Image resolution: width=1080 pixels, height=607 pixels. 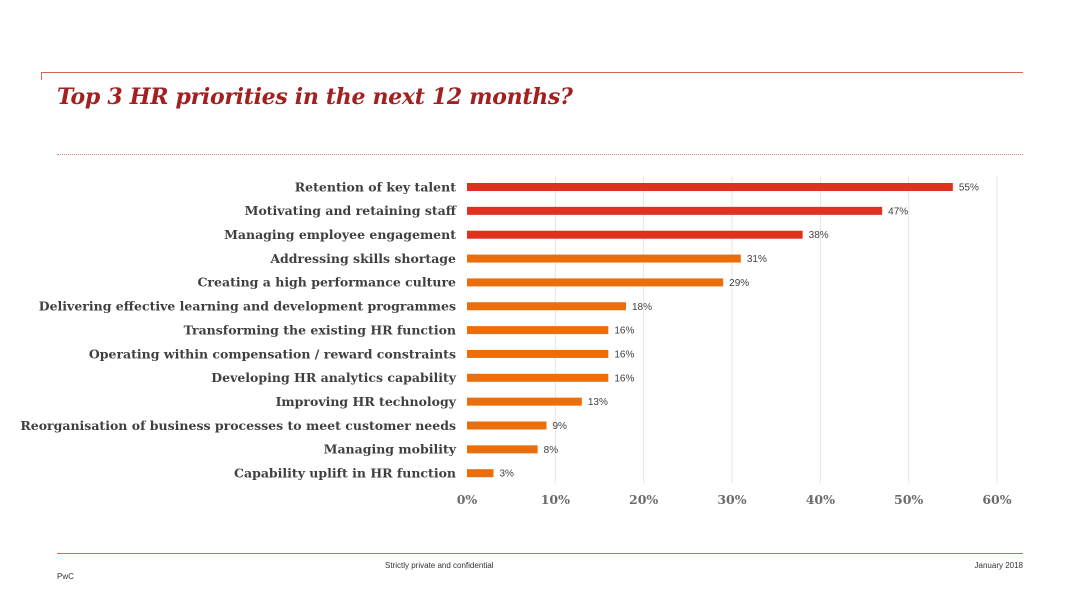 What do you see at coordinates (320, 329) in the screenshot?
I see `category-label: Transforming the existing HR function` at bounding box center [320, 329].